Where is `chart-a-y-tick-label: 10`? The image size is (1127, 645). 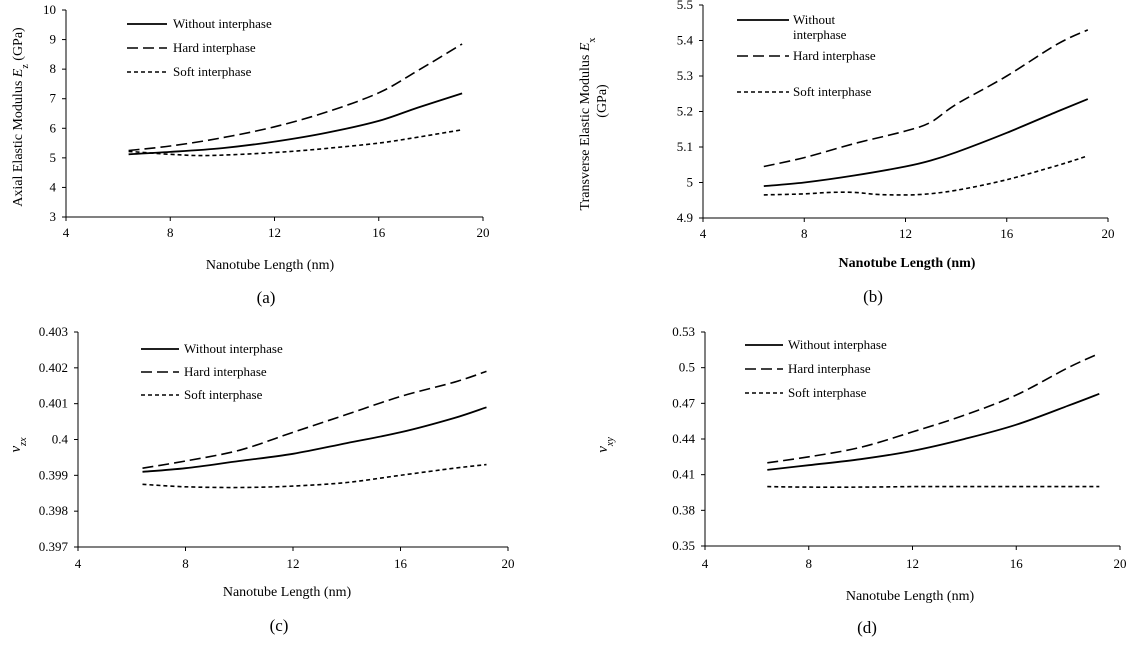
chart-a-y-tick-label: 10 is located at coordinates (49, 9).